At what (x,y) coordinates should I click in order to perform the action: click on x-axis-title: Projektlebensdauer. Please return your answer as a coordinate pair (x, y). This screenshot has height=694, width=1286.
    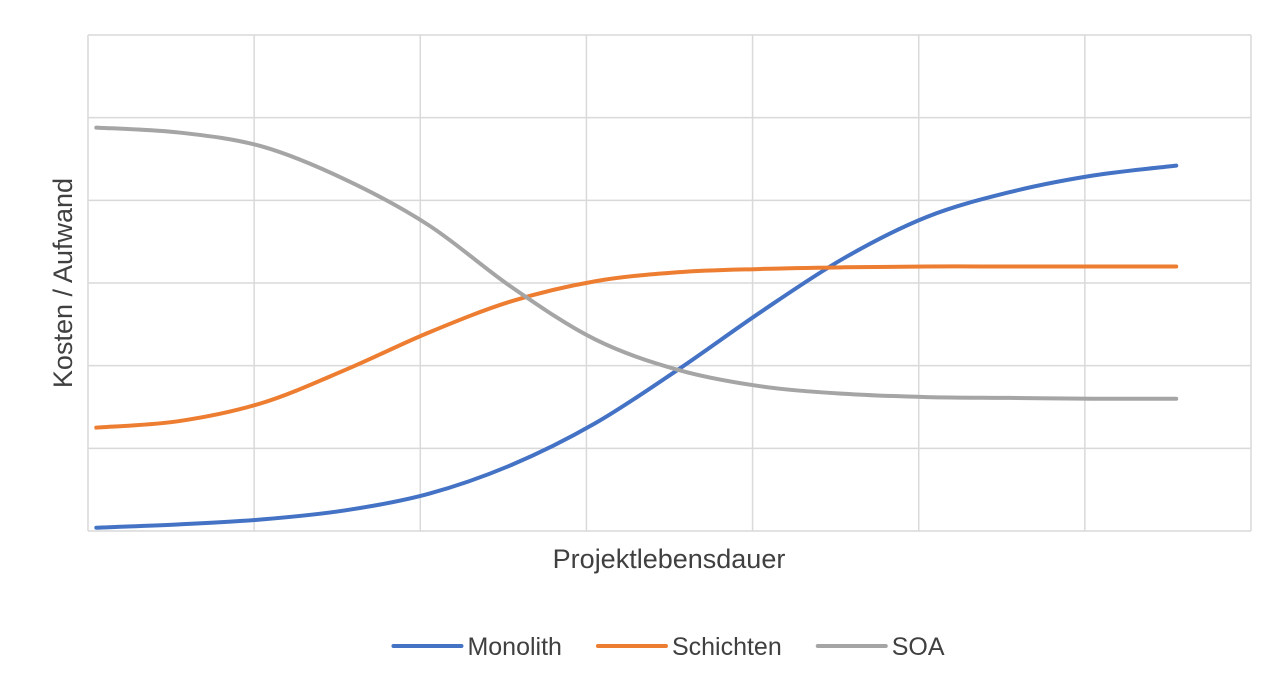
    Looking at the image, I should click on (669, 559).